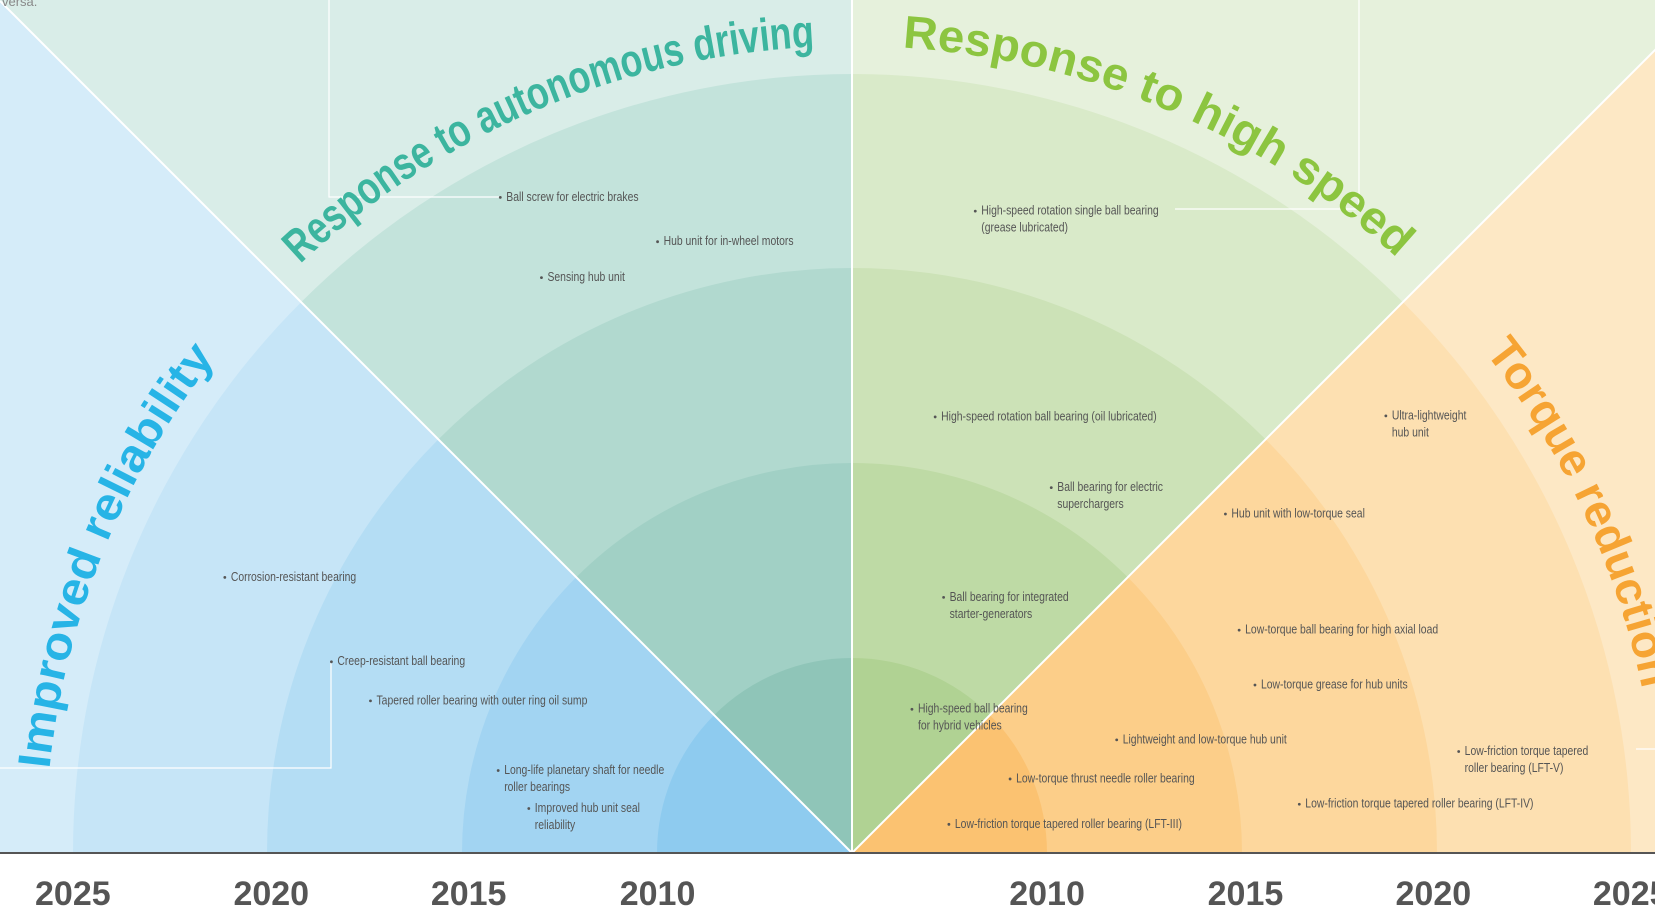  I want to click on item-label: hub unit, so click(1411, 432).